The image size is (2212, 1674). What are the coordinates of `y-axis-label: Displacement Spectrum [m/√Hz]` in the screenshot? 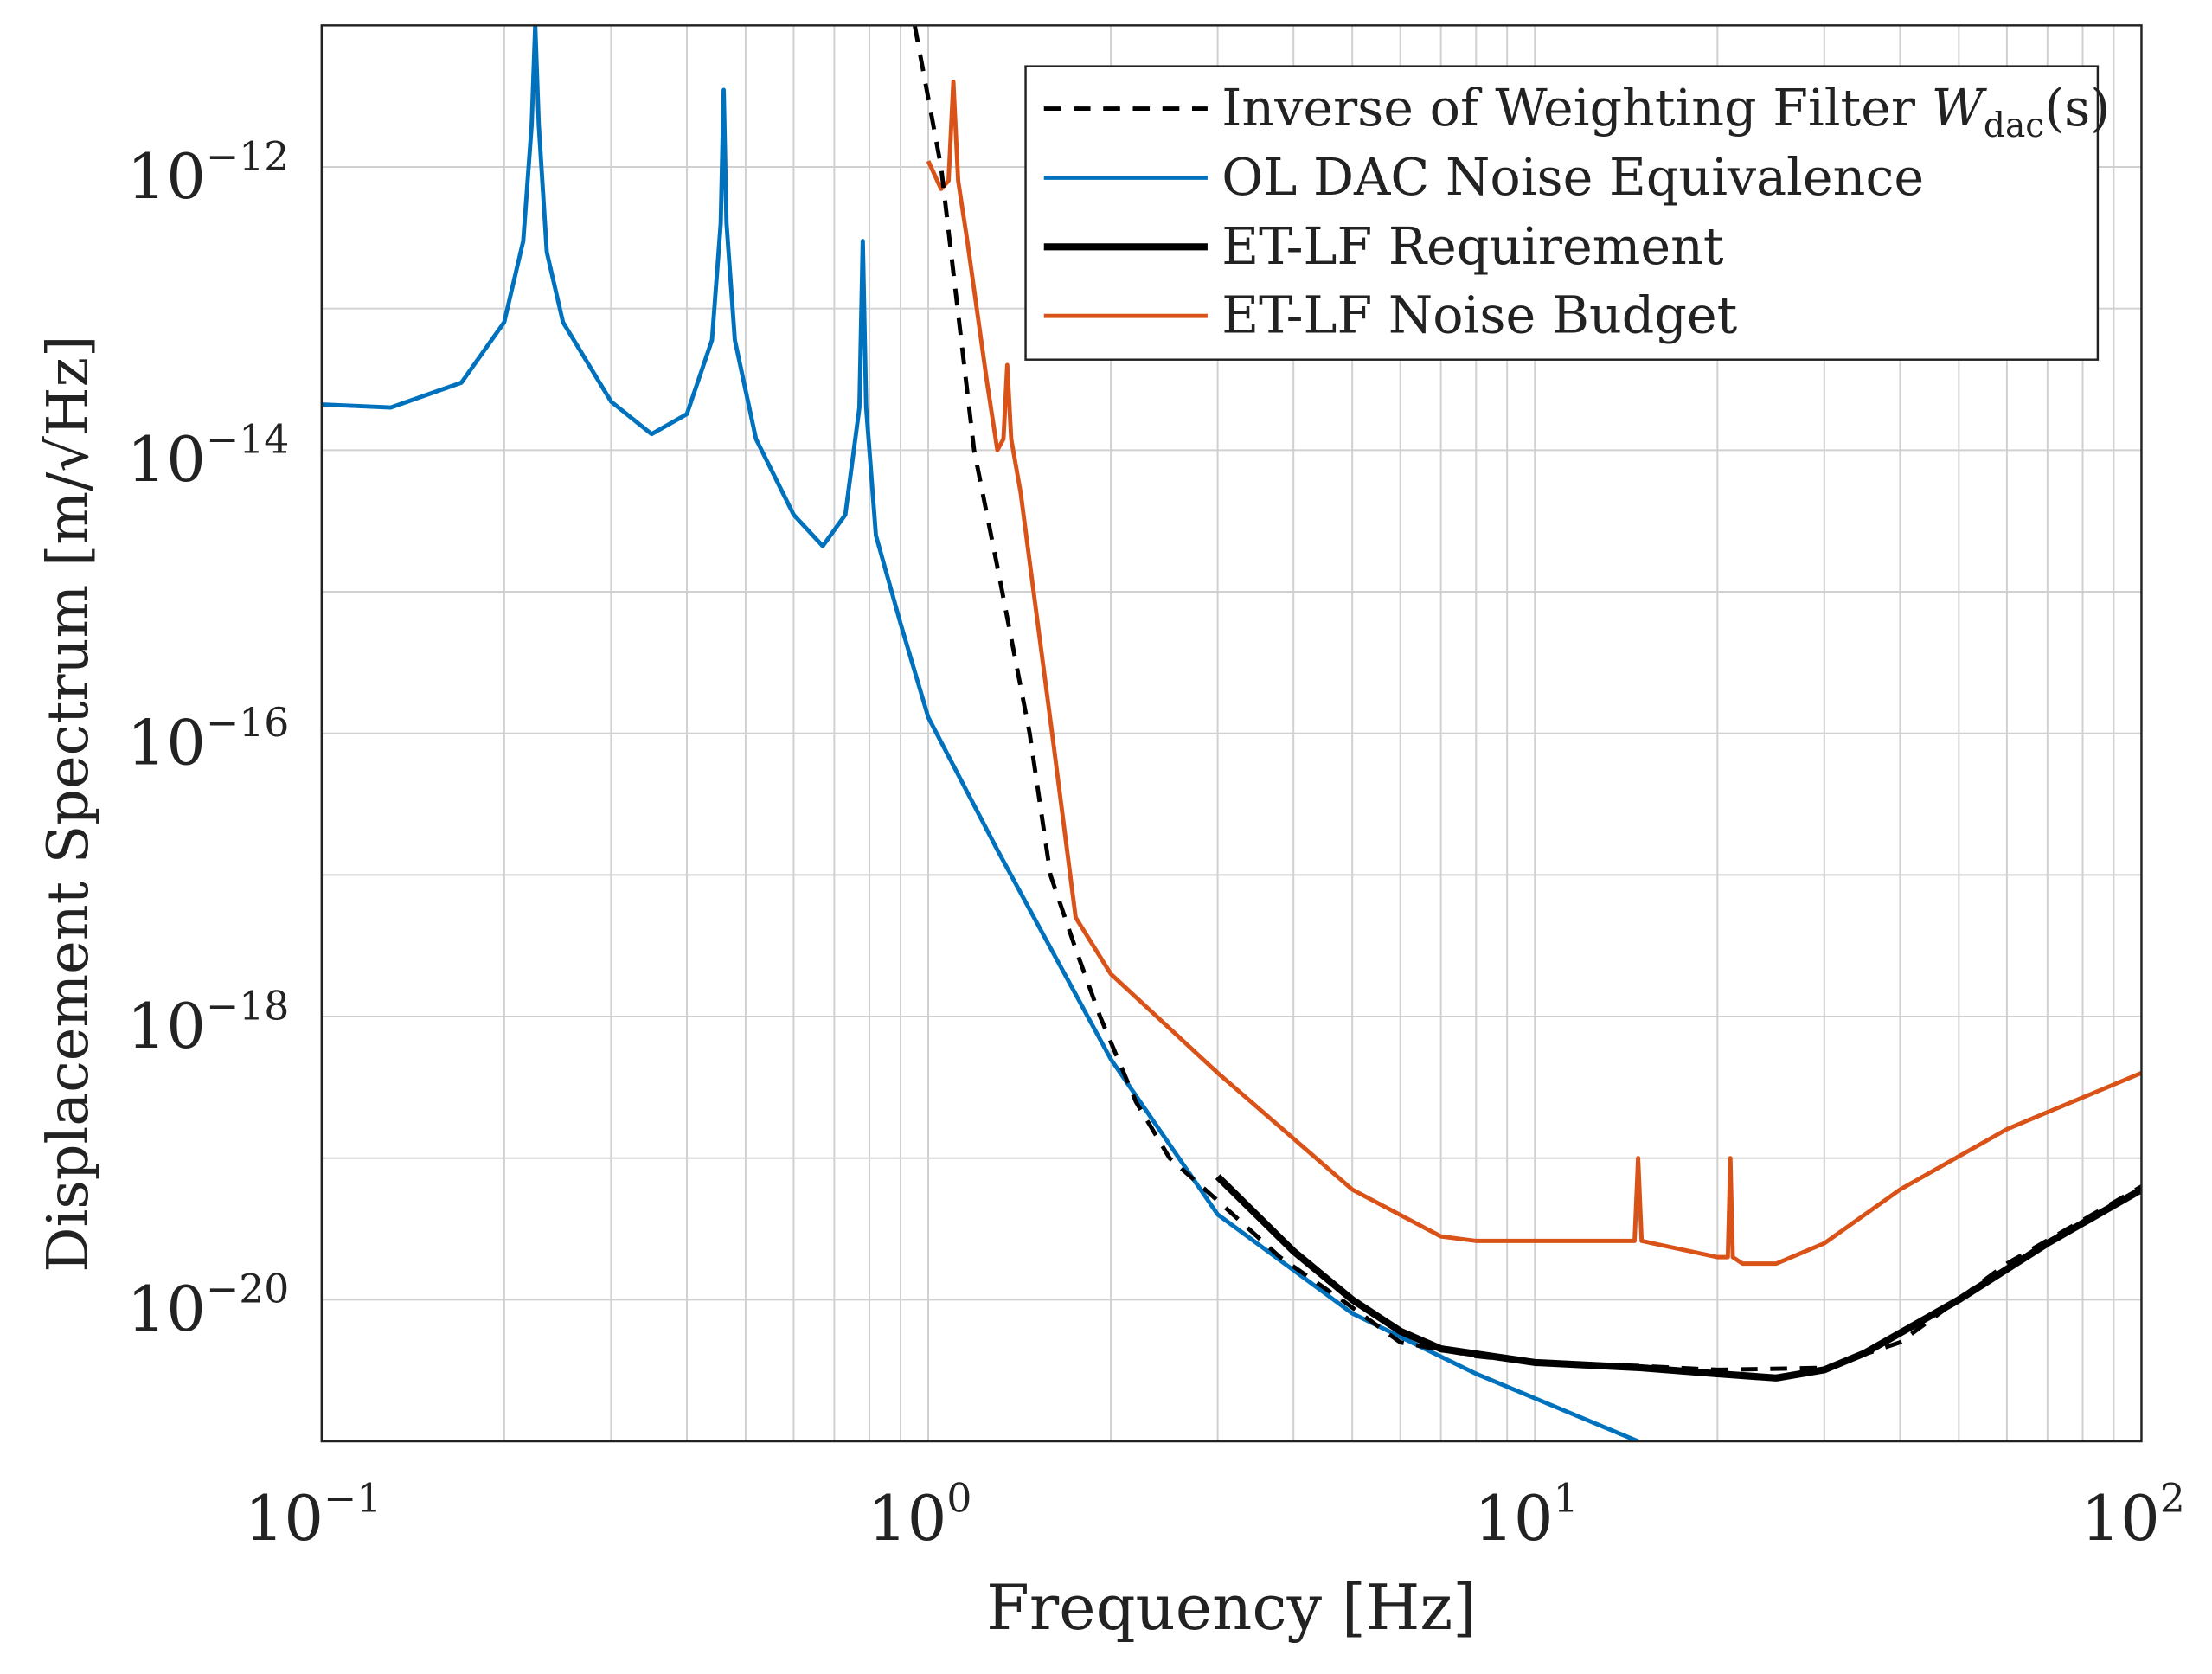 It's located at (68, 804).